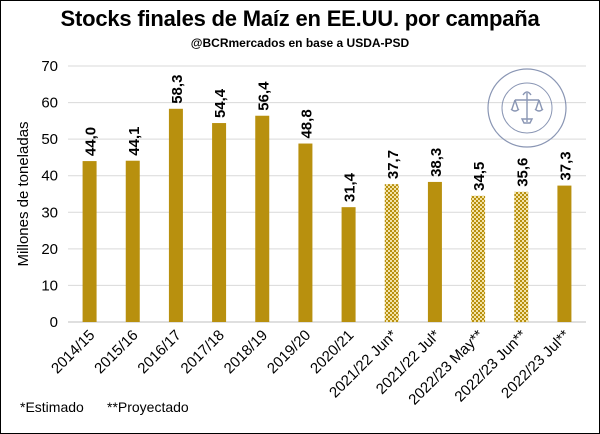 The height and width of the screenshot is (434, 600). Describe the element at coordinates (350, 187) in the screenshot. I see `data-label: 31,4` at that location.